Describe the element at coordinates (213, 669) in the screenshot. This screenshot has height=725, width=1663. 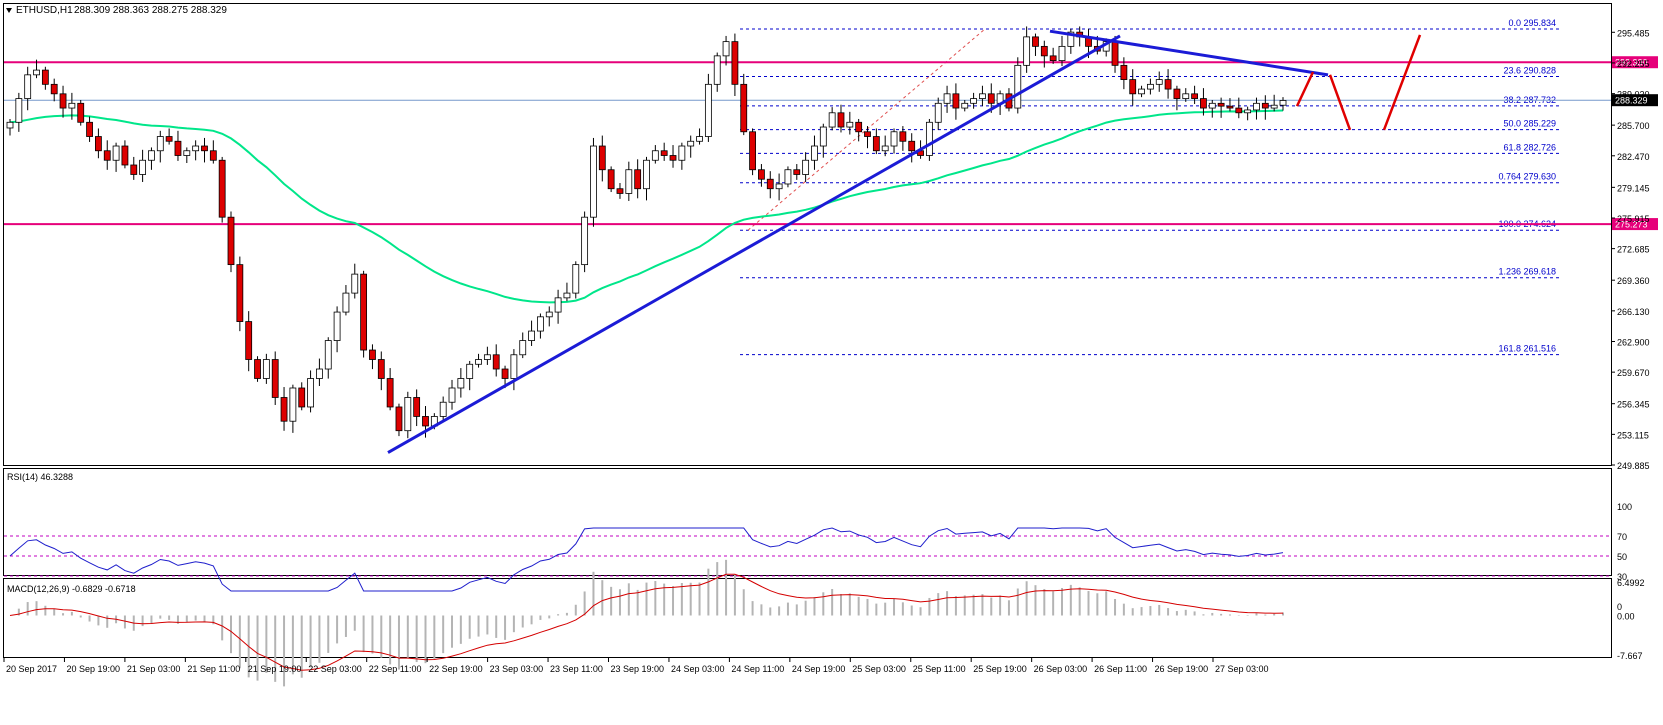
I see `time-tick-label: 21 Sep 11:00` at that location.